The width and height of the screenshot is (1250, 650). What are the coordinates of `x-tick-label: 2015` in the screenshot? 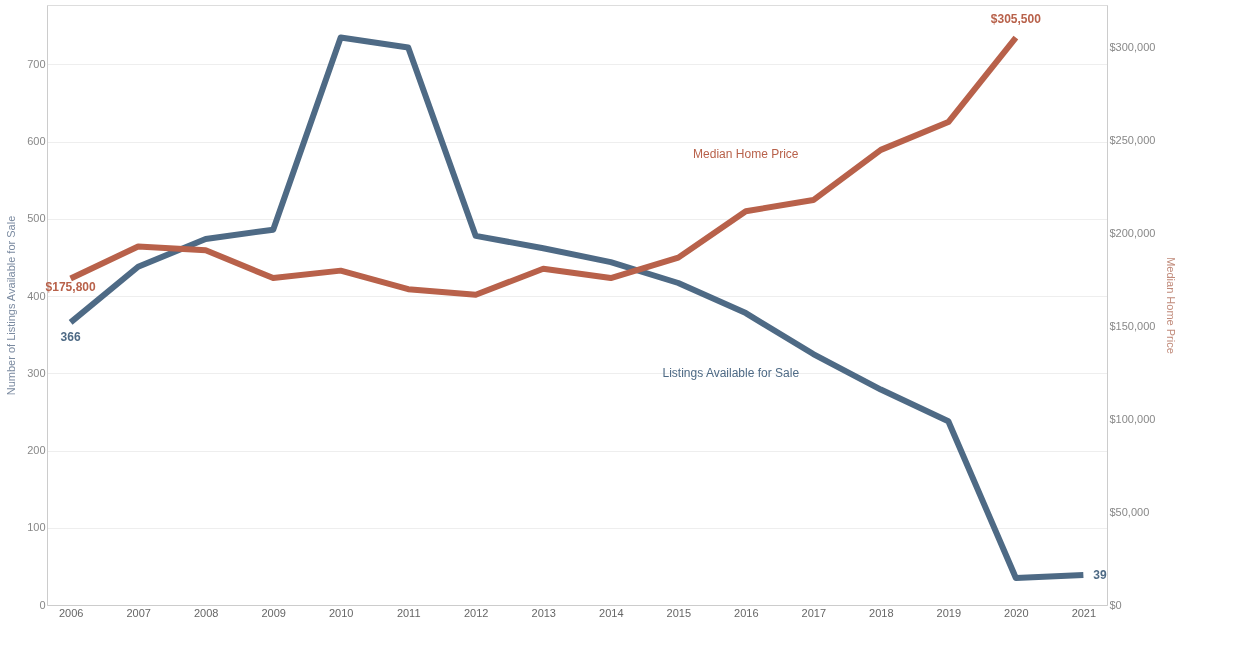 It's located at (679, 612).